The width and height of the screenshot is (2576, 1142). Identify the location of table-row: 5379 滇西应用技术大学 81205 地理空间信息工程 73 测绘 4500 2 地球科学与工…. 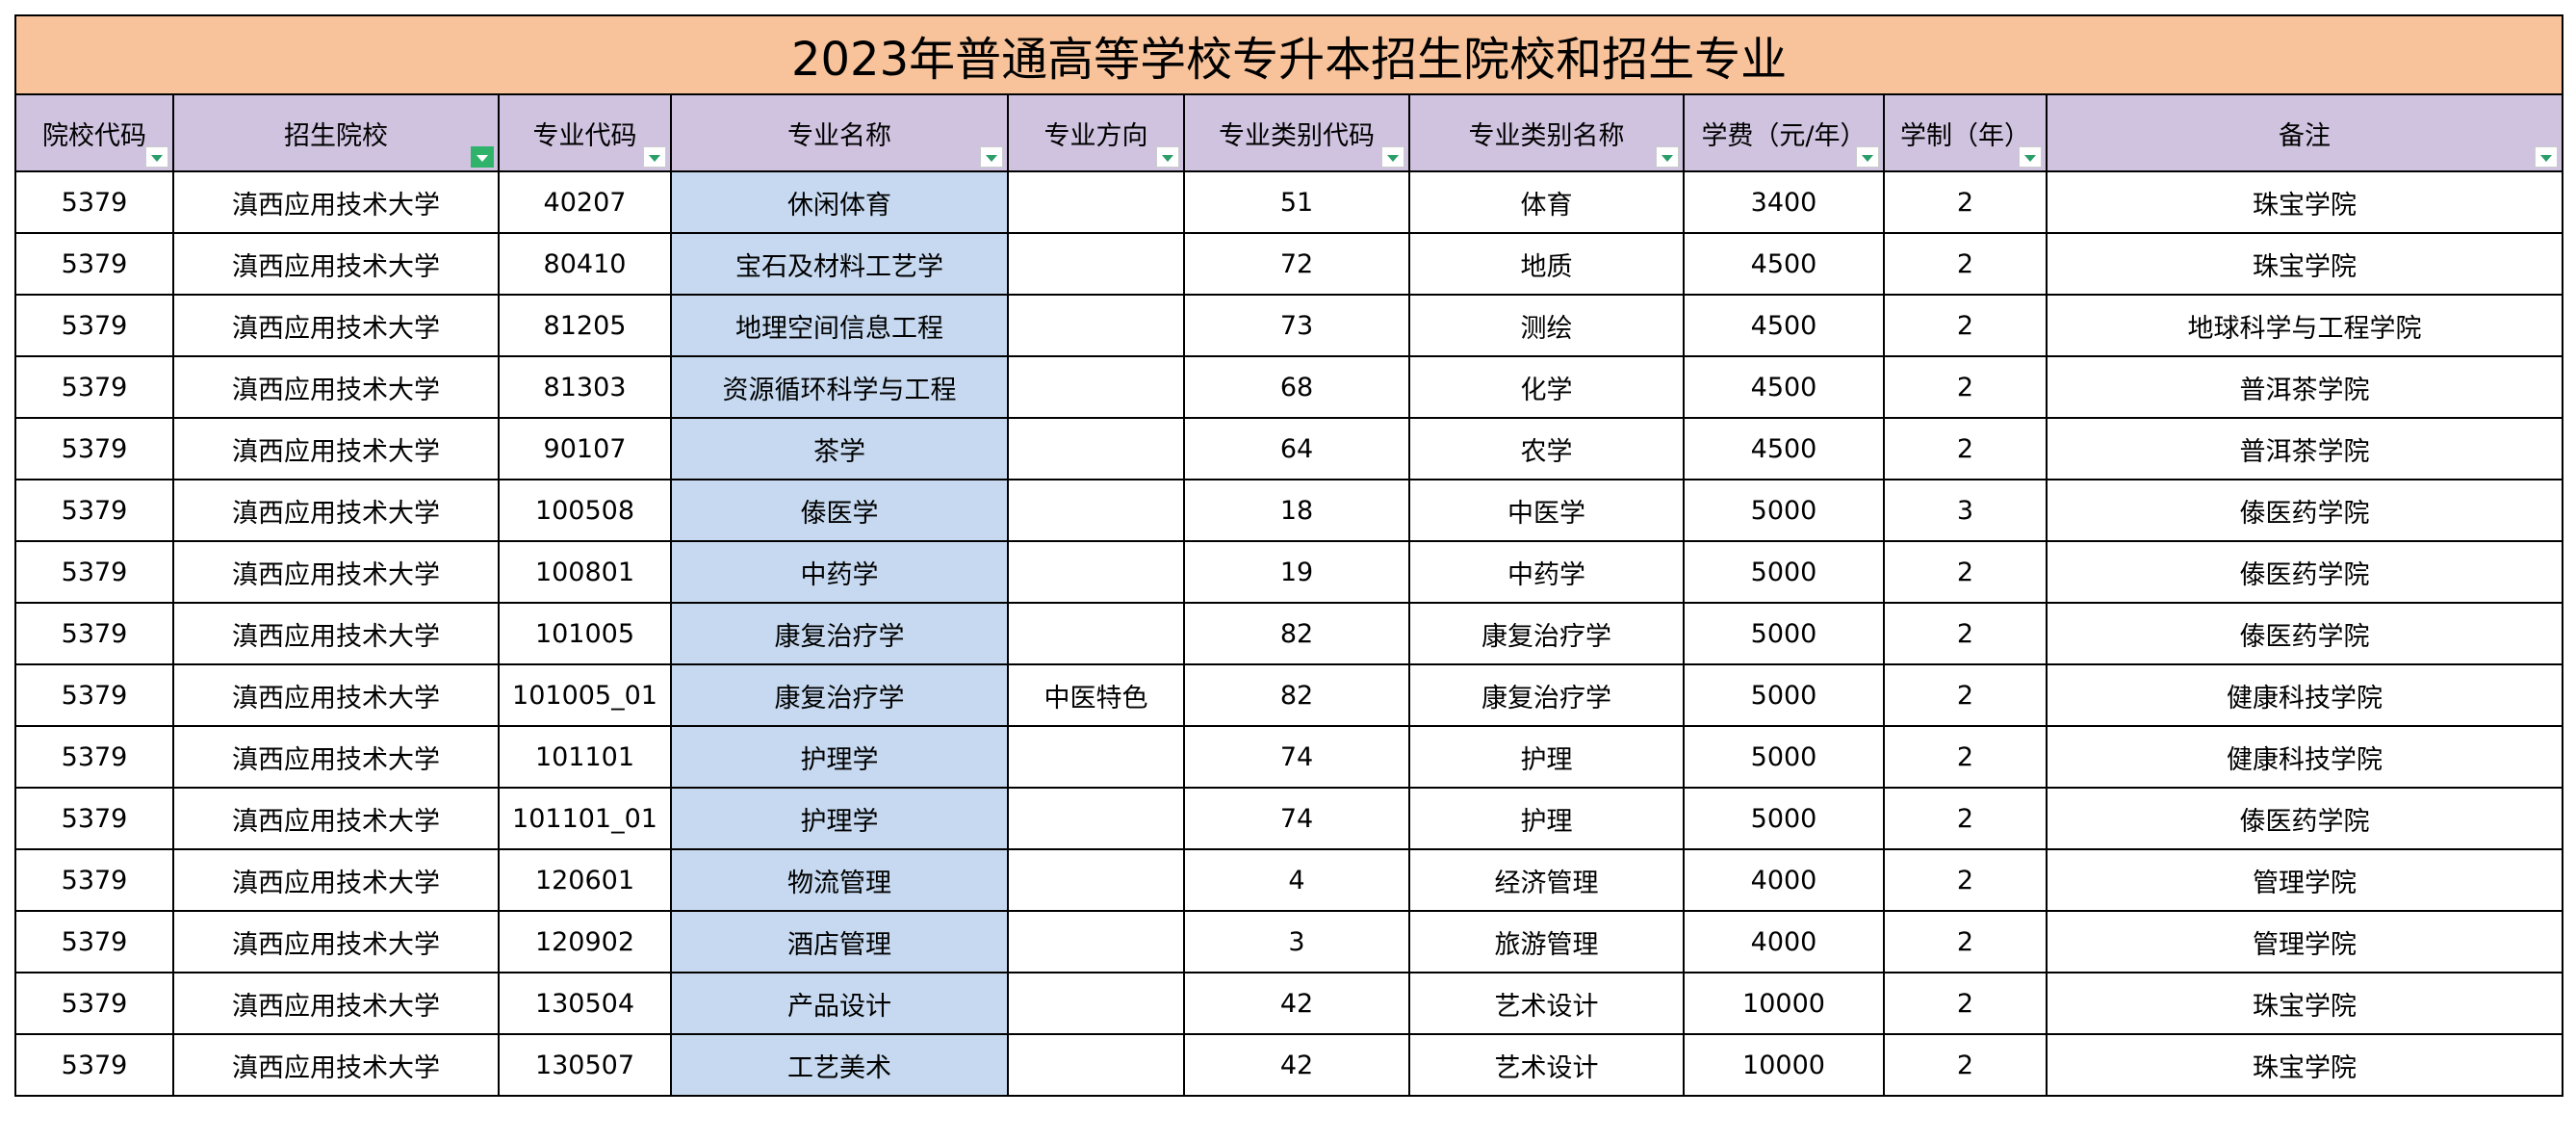
(1289, 325).